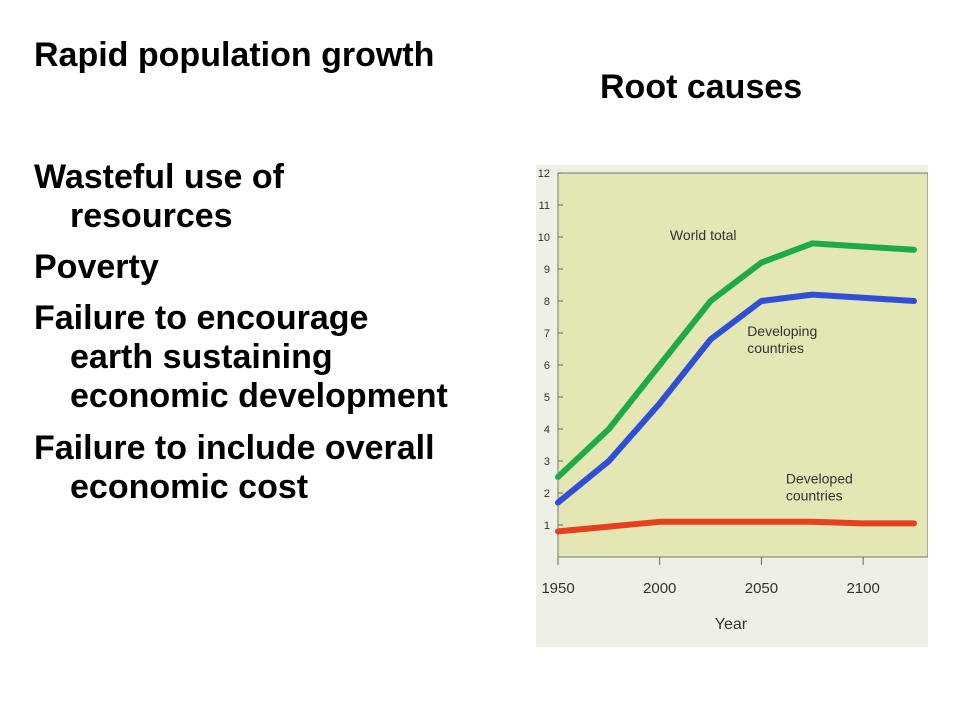 This screenshot has width=960, height=720. I want to click on y-tick-label: 4, so click(547, 430).